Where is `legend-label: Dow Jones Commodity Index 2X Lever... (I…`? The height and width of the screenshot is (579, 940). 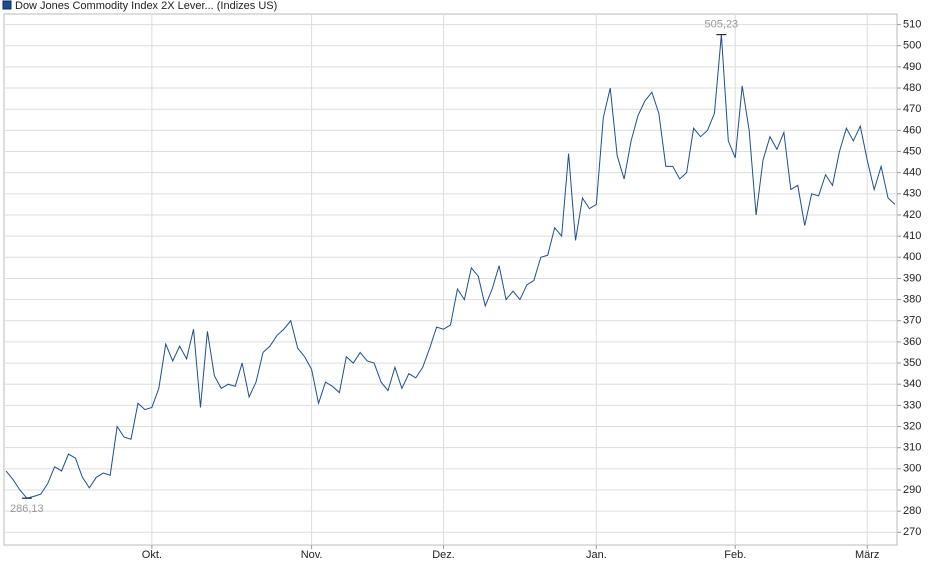
legend-label: Dow Jones Commodity Index 2X Lever... (I… is located at coordinates (146, 6).